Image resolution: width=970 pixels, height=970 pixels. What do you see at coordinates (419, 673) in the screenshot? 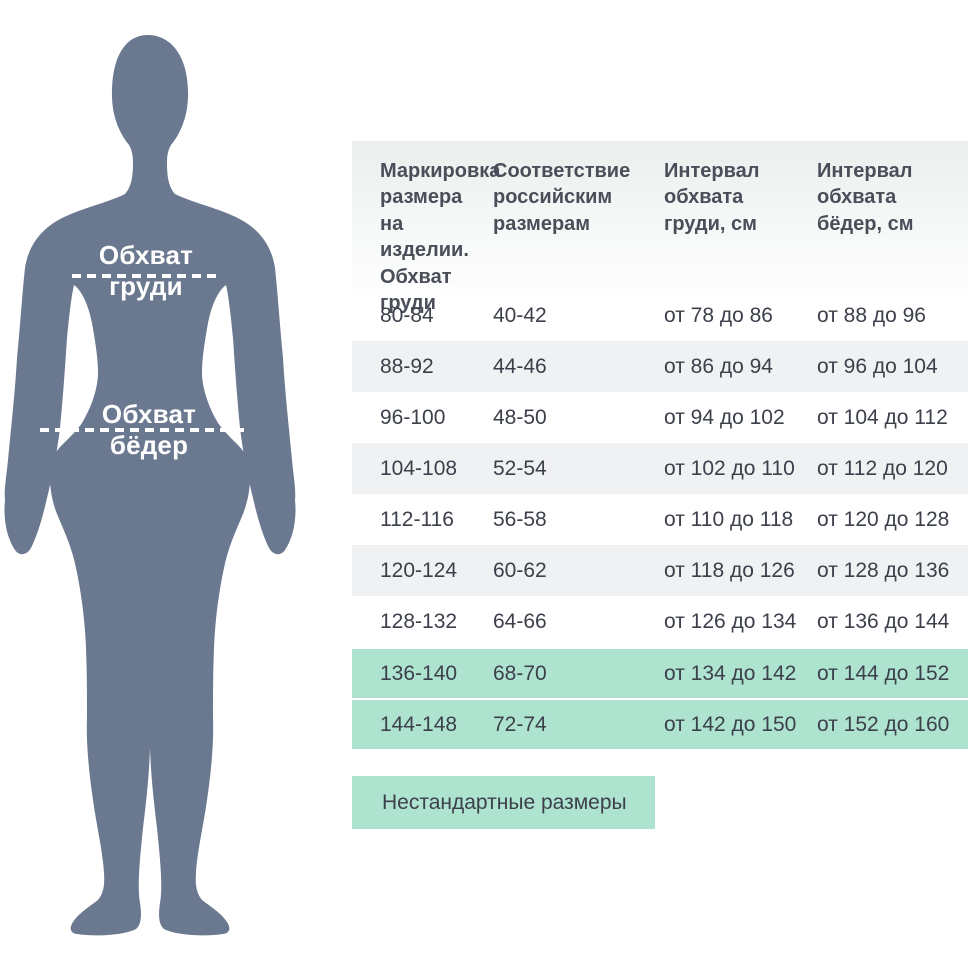
I see `table-cell-size: 136-140` at bounding box center [419, 673].